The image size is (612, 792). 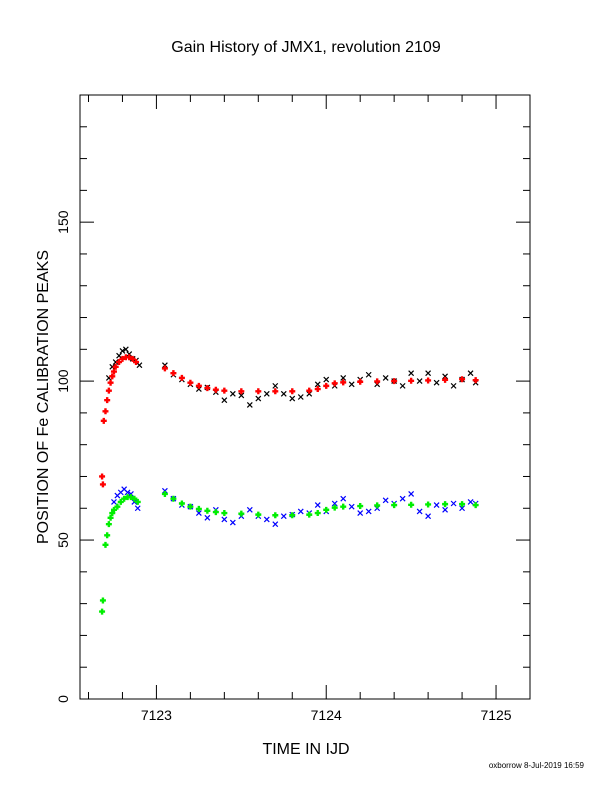 What do you see at coordinates (537, 765) in the screenshot?
I see `footer-stamp: oxborrow 8-Jul-2019 16:59` at bounding box center [537, 765].